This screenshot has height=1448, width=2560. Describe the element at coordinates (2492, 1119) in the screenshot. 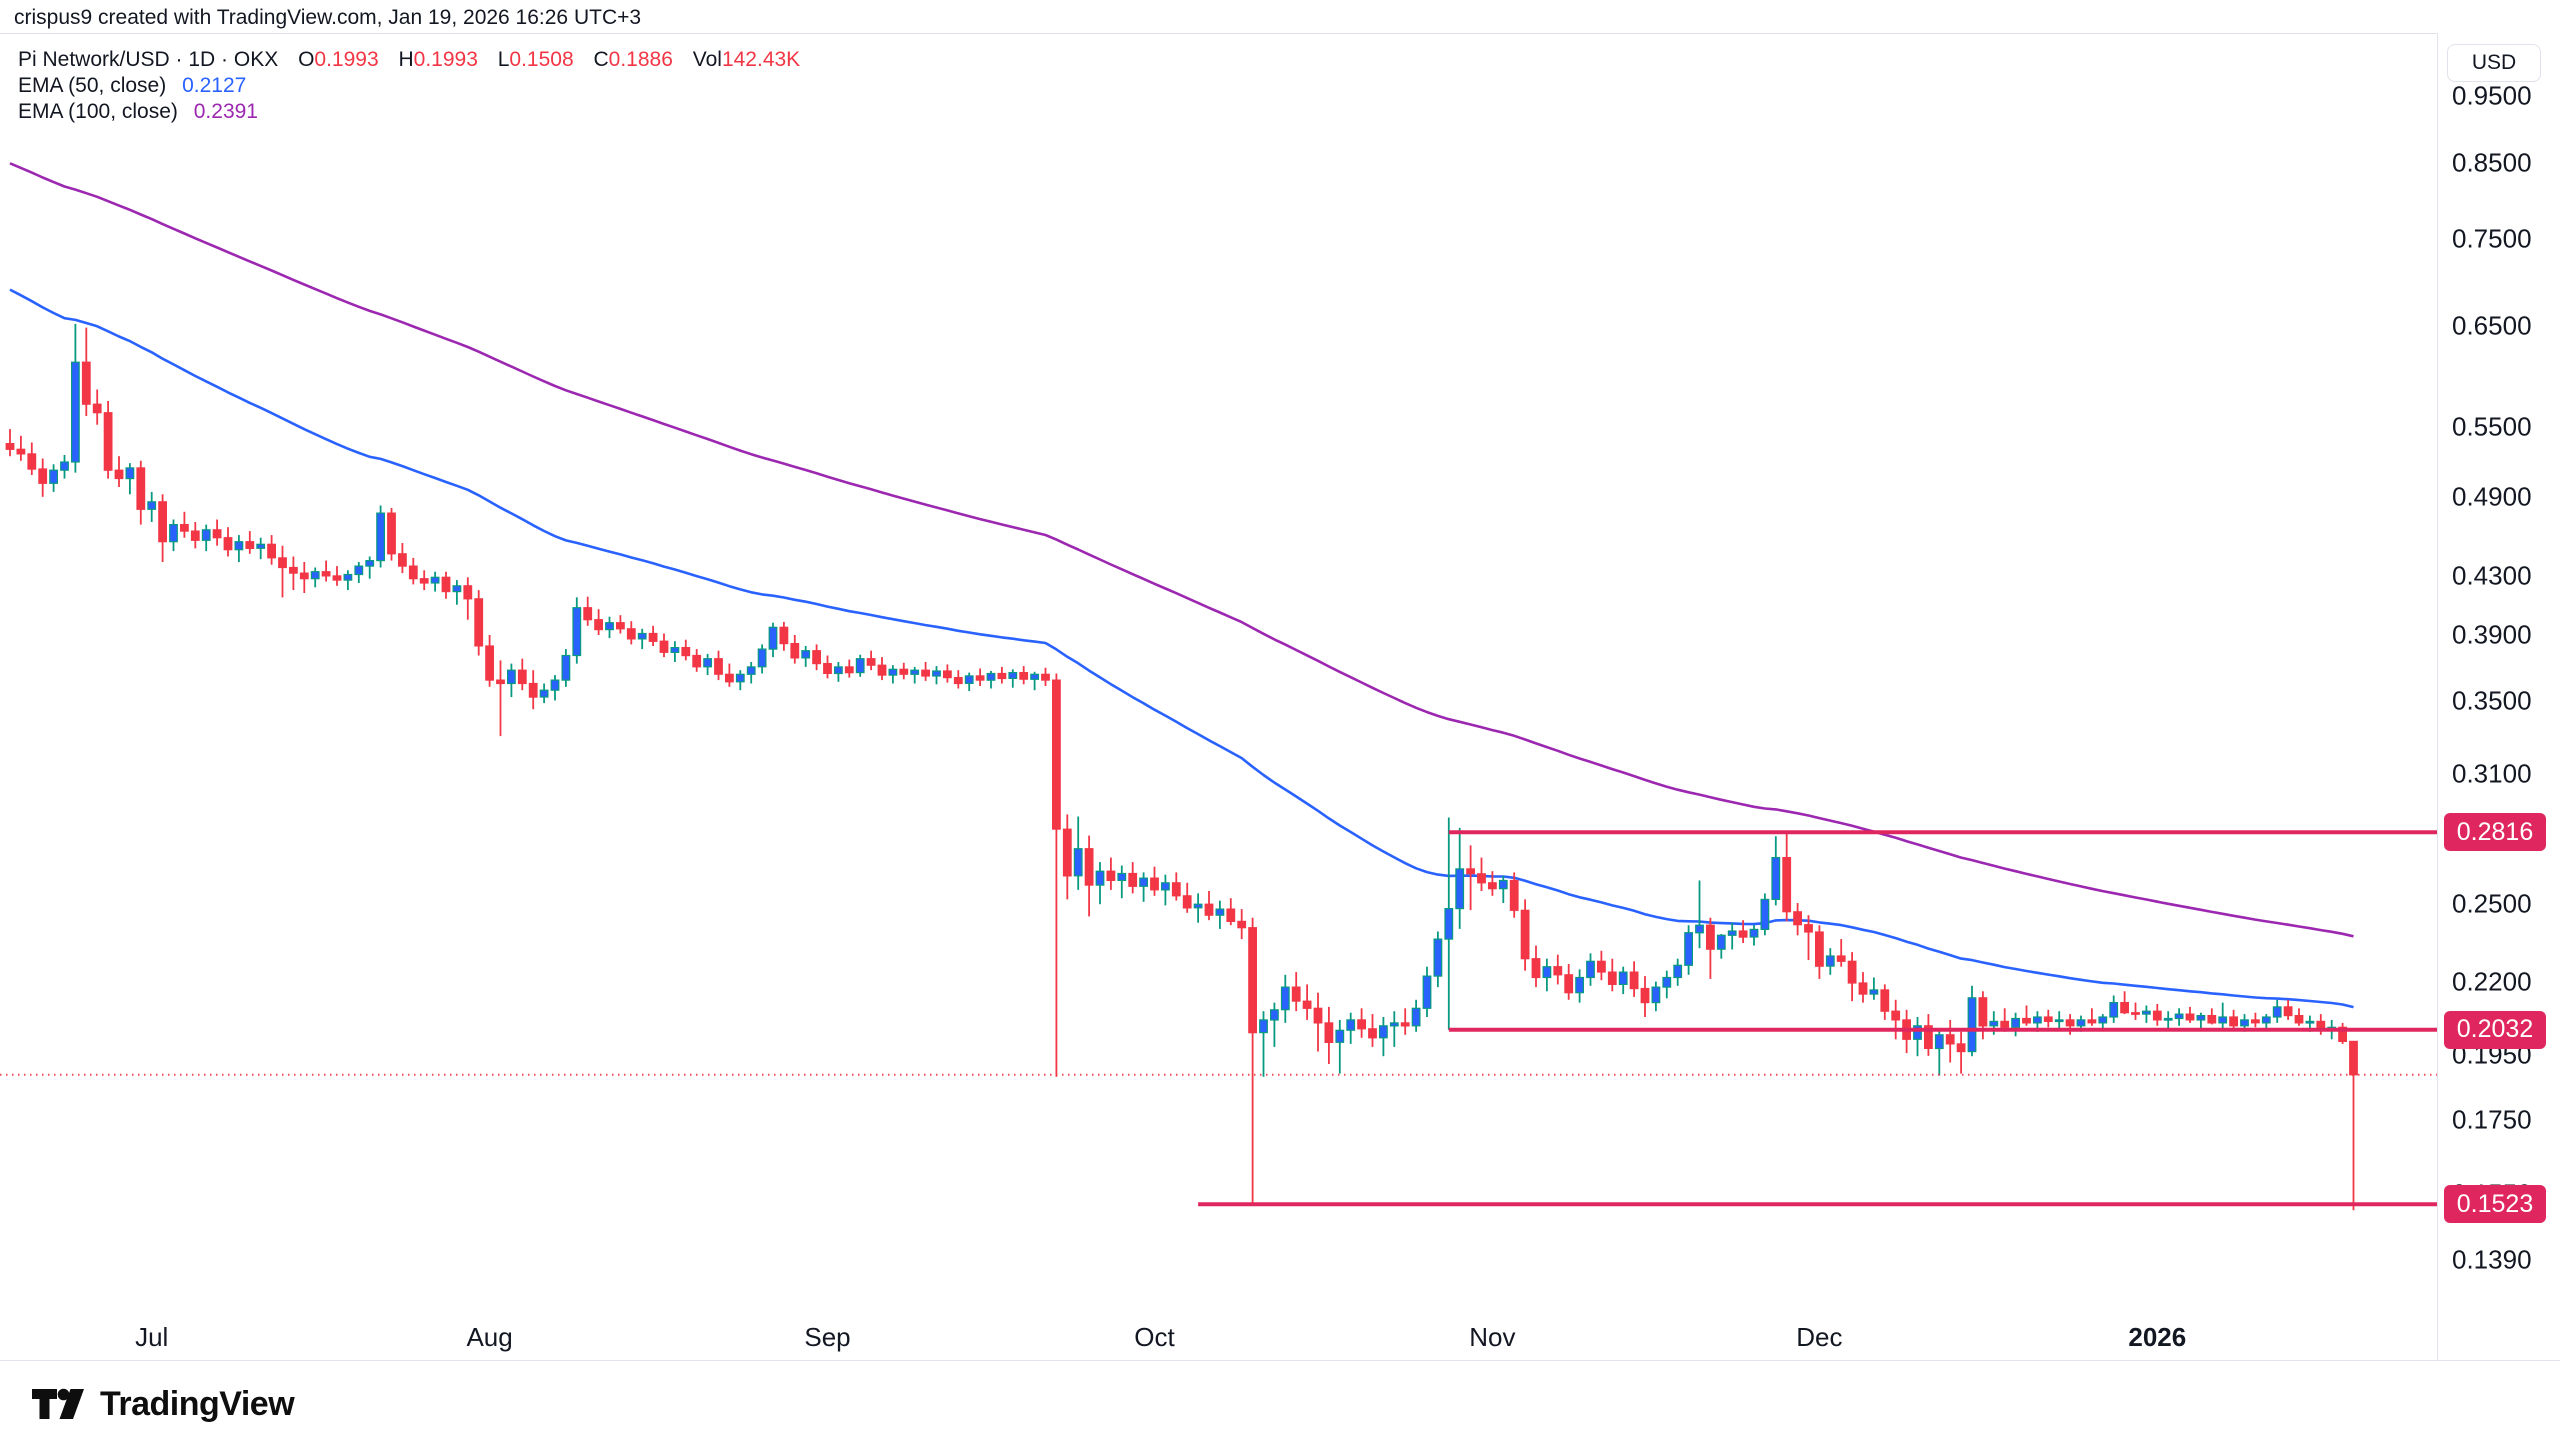

I see `price-tick-0.1750: 0.1750` at that location.